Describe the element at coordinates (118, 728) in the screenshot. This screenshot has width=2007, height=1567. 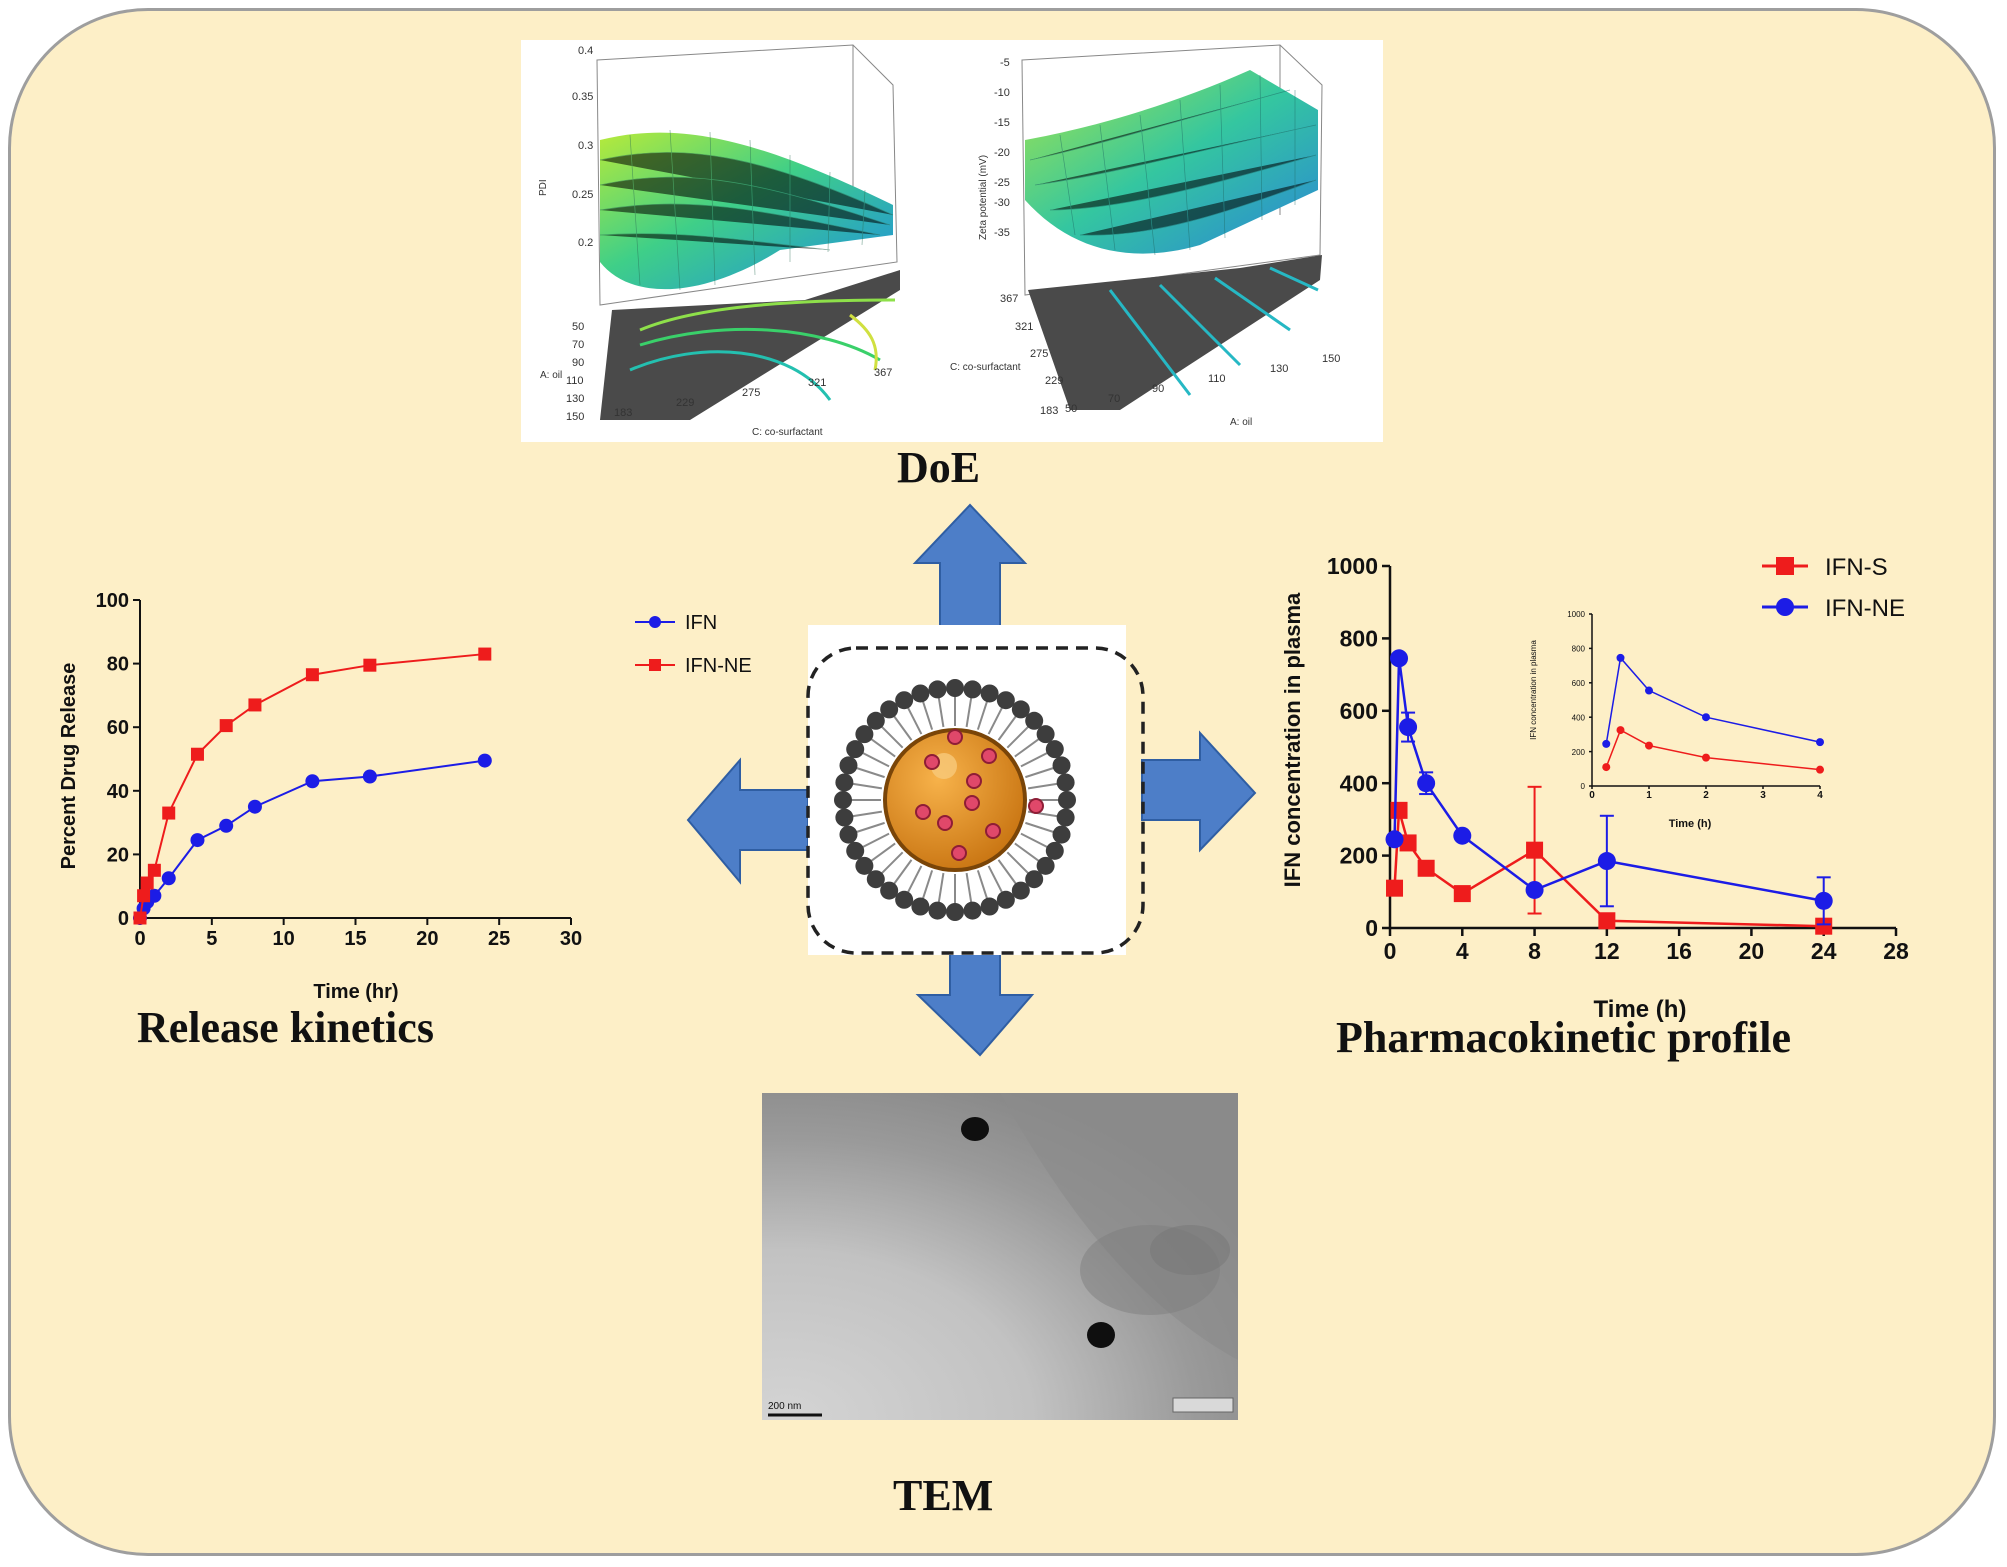
I see `y-tick-label: 60` at that location.